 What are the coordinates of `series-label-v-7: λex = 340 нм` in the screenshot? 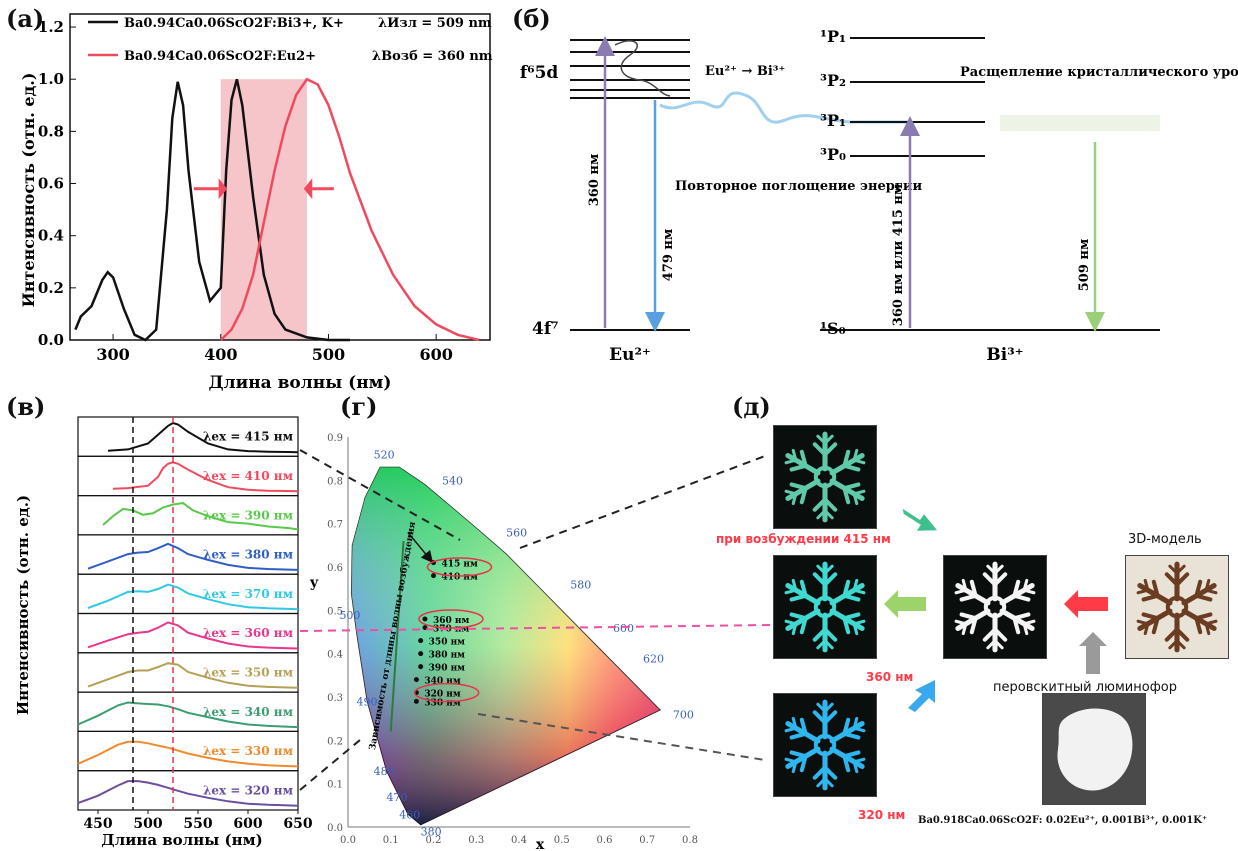 It's located at (248, 712).